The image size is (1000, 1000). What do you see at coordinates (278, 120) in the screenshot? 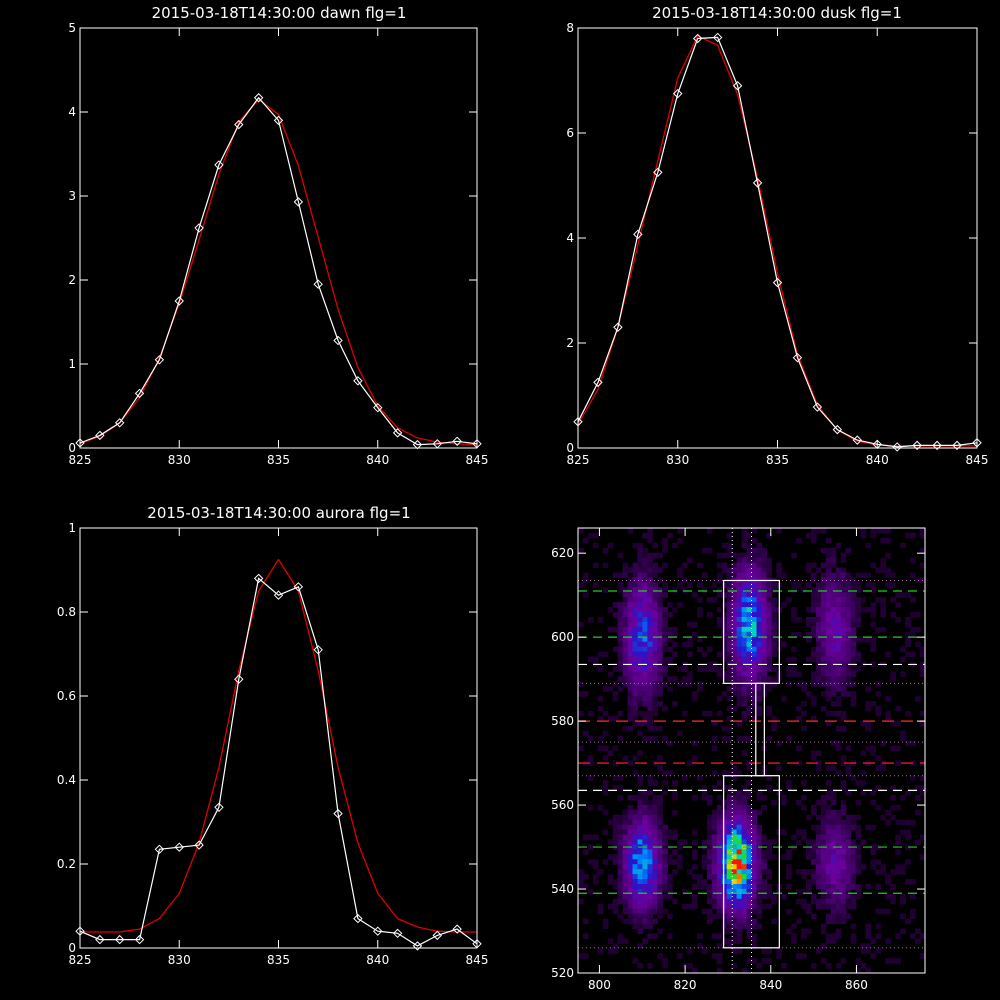
I see `data-point` at bounding box center [278, 120].